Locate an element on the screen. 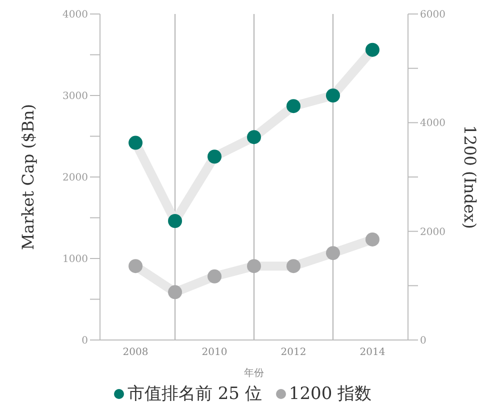 The width and height of the screenshot is (486, 416). x-tick-label: 2010 is located at coordinates (215, 352).